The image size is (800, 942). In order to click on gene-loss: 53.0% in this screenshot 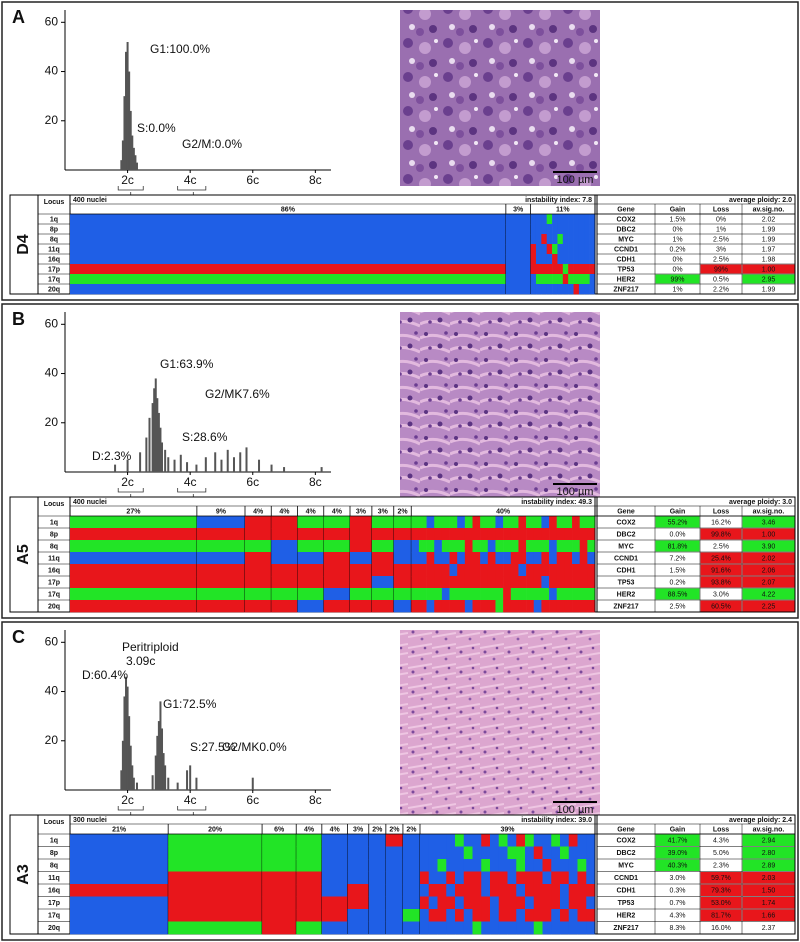, I will do `click(721, 903)`.